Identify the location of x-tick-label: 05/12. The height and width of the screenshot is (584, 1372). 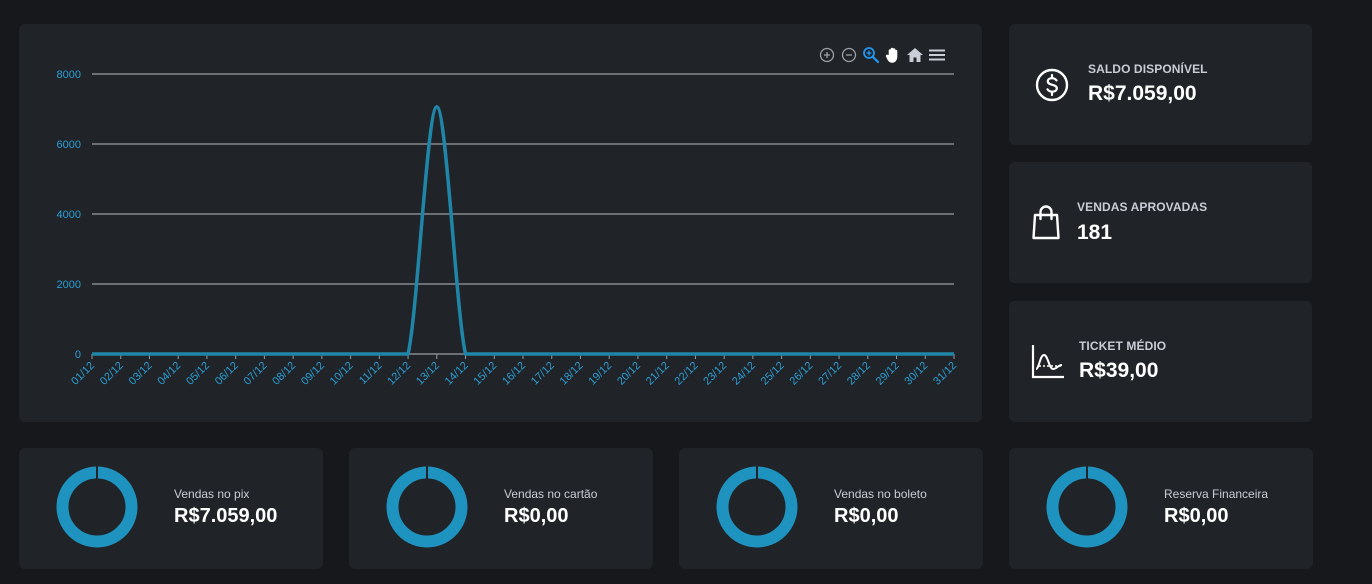
(198, 374).